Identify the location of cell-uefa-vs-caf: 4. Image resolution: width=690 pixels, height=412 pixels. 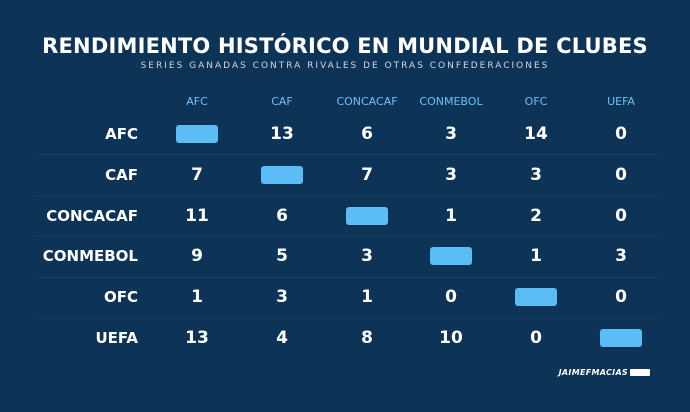
(282, 338).